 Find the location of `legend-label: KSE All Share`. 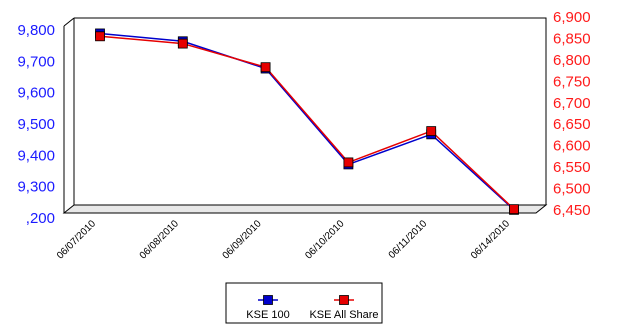

legend-label: KSE All Share is located at coordinates (343, 315).